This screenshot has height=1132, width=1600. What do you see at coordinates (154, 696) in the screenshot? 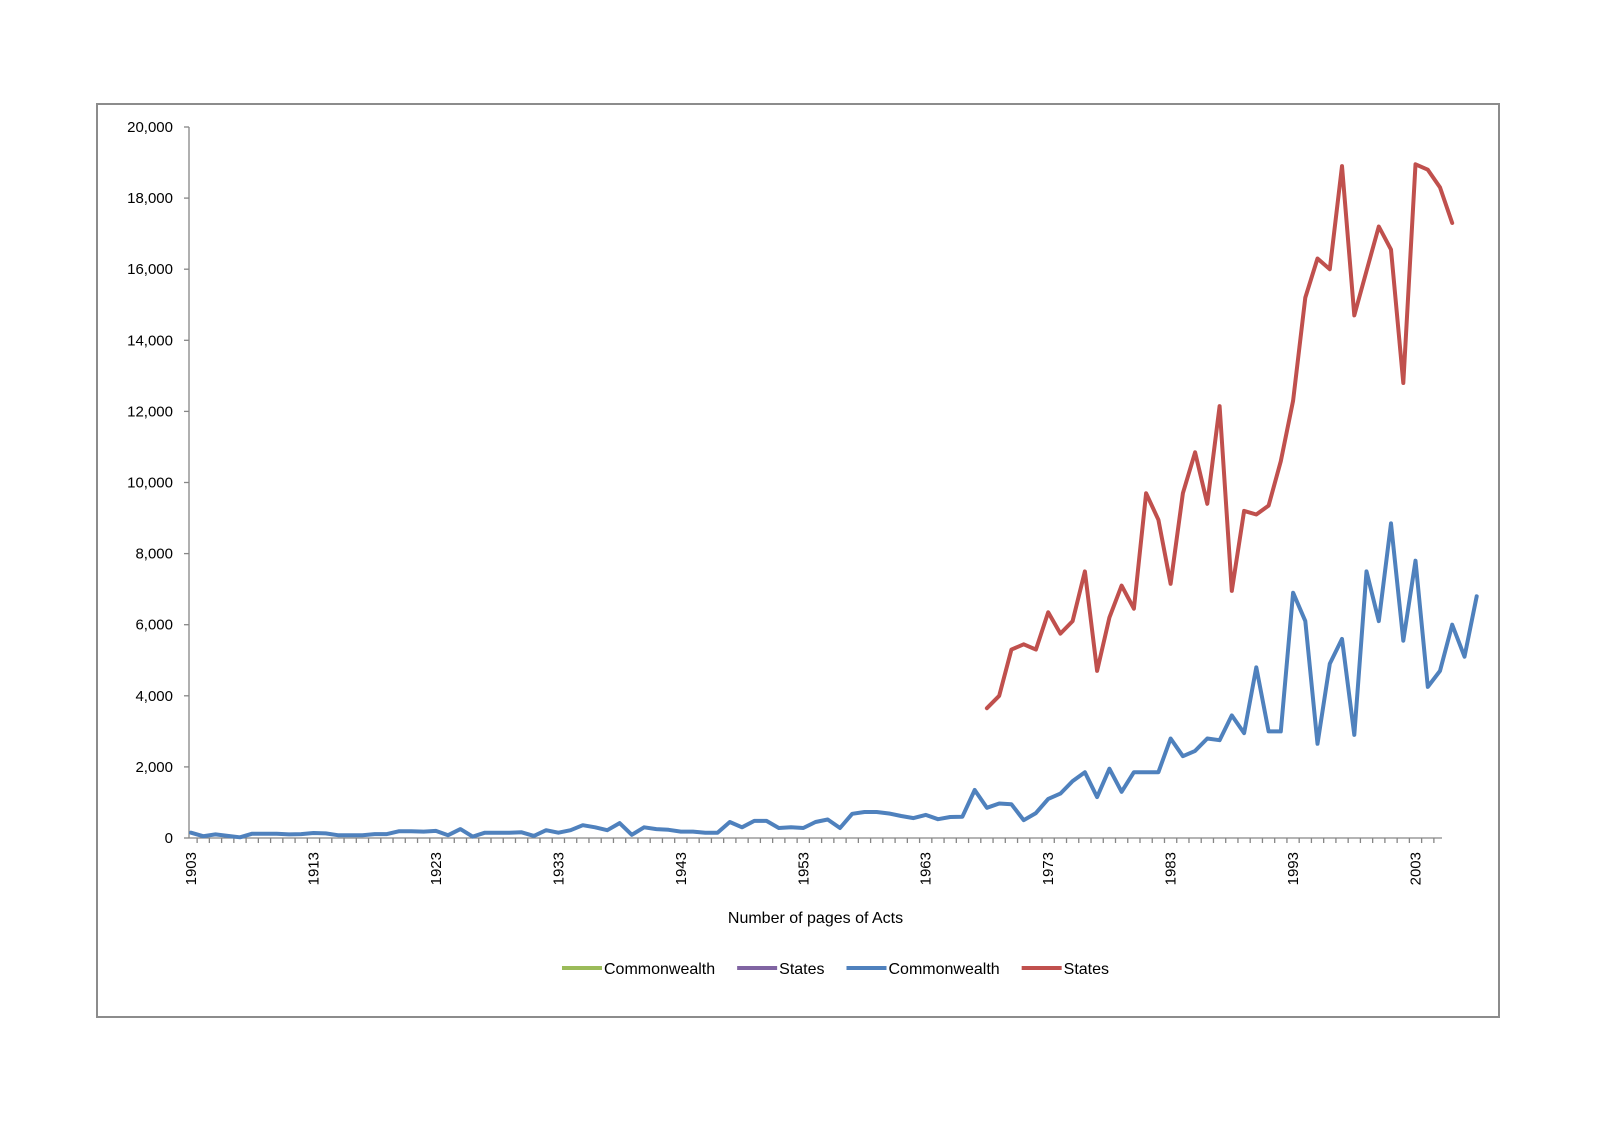
I see `y-tick-label: 4,000` at bounding box center [154, 696].